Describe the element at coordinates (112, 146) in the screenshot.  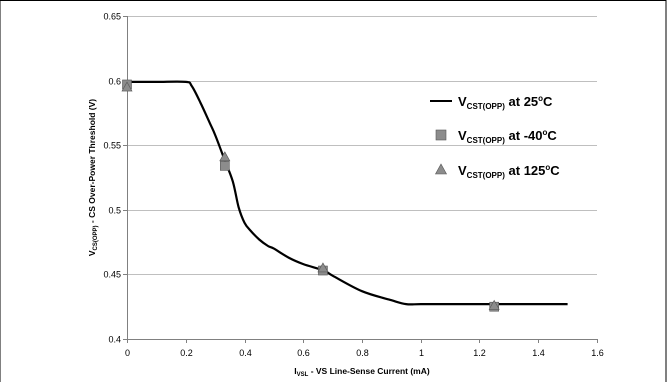
I see `y-tick-label: 0.55` at that location.